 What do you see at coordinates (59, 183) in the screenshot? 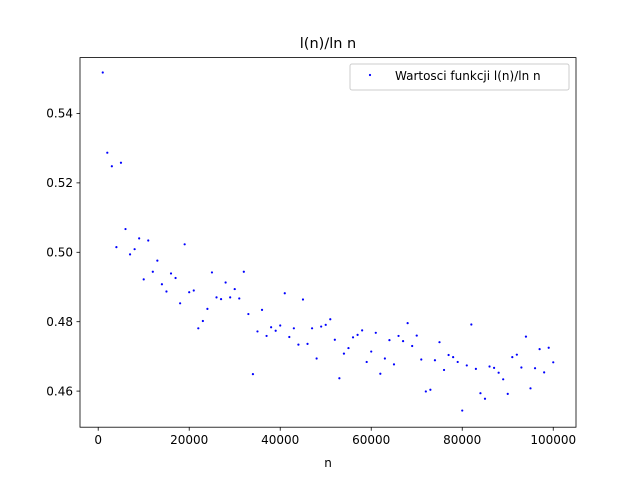
I see `y-tick-label: 0.52` at bounding box center [59, 183].